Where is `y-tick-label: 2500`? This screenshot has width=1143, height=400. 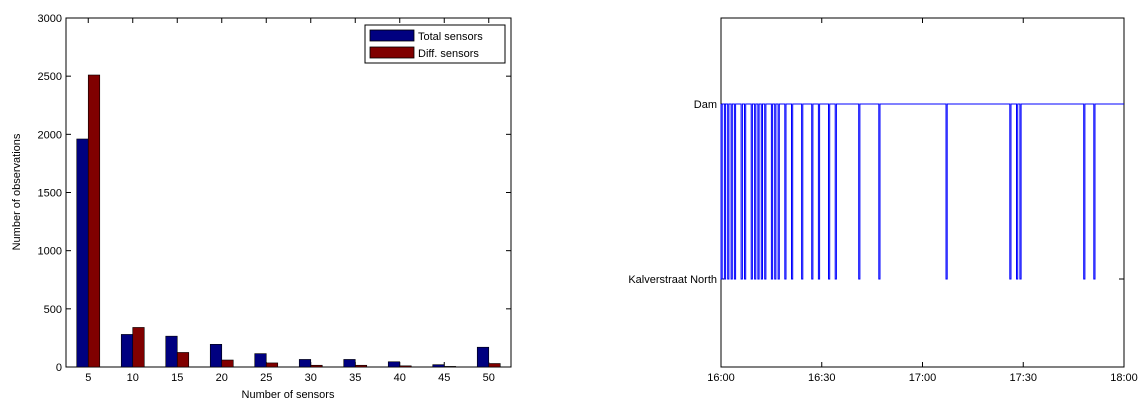
y-tick-label: 2500 is located at coordinates (50, 77).